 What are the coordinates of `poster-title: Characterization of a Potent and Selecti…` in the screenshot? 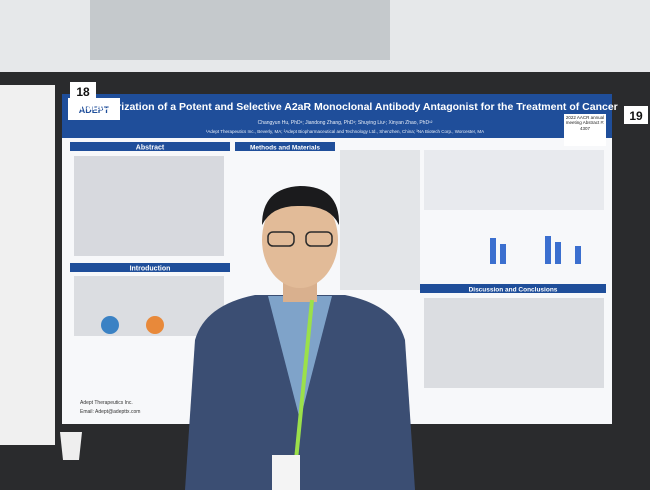 It's located at (345, 107).